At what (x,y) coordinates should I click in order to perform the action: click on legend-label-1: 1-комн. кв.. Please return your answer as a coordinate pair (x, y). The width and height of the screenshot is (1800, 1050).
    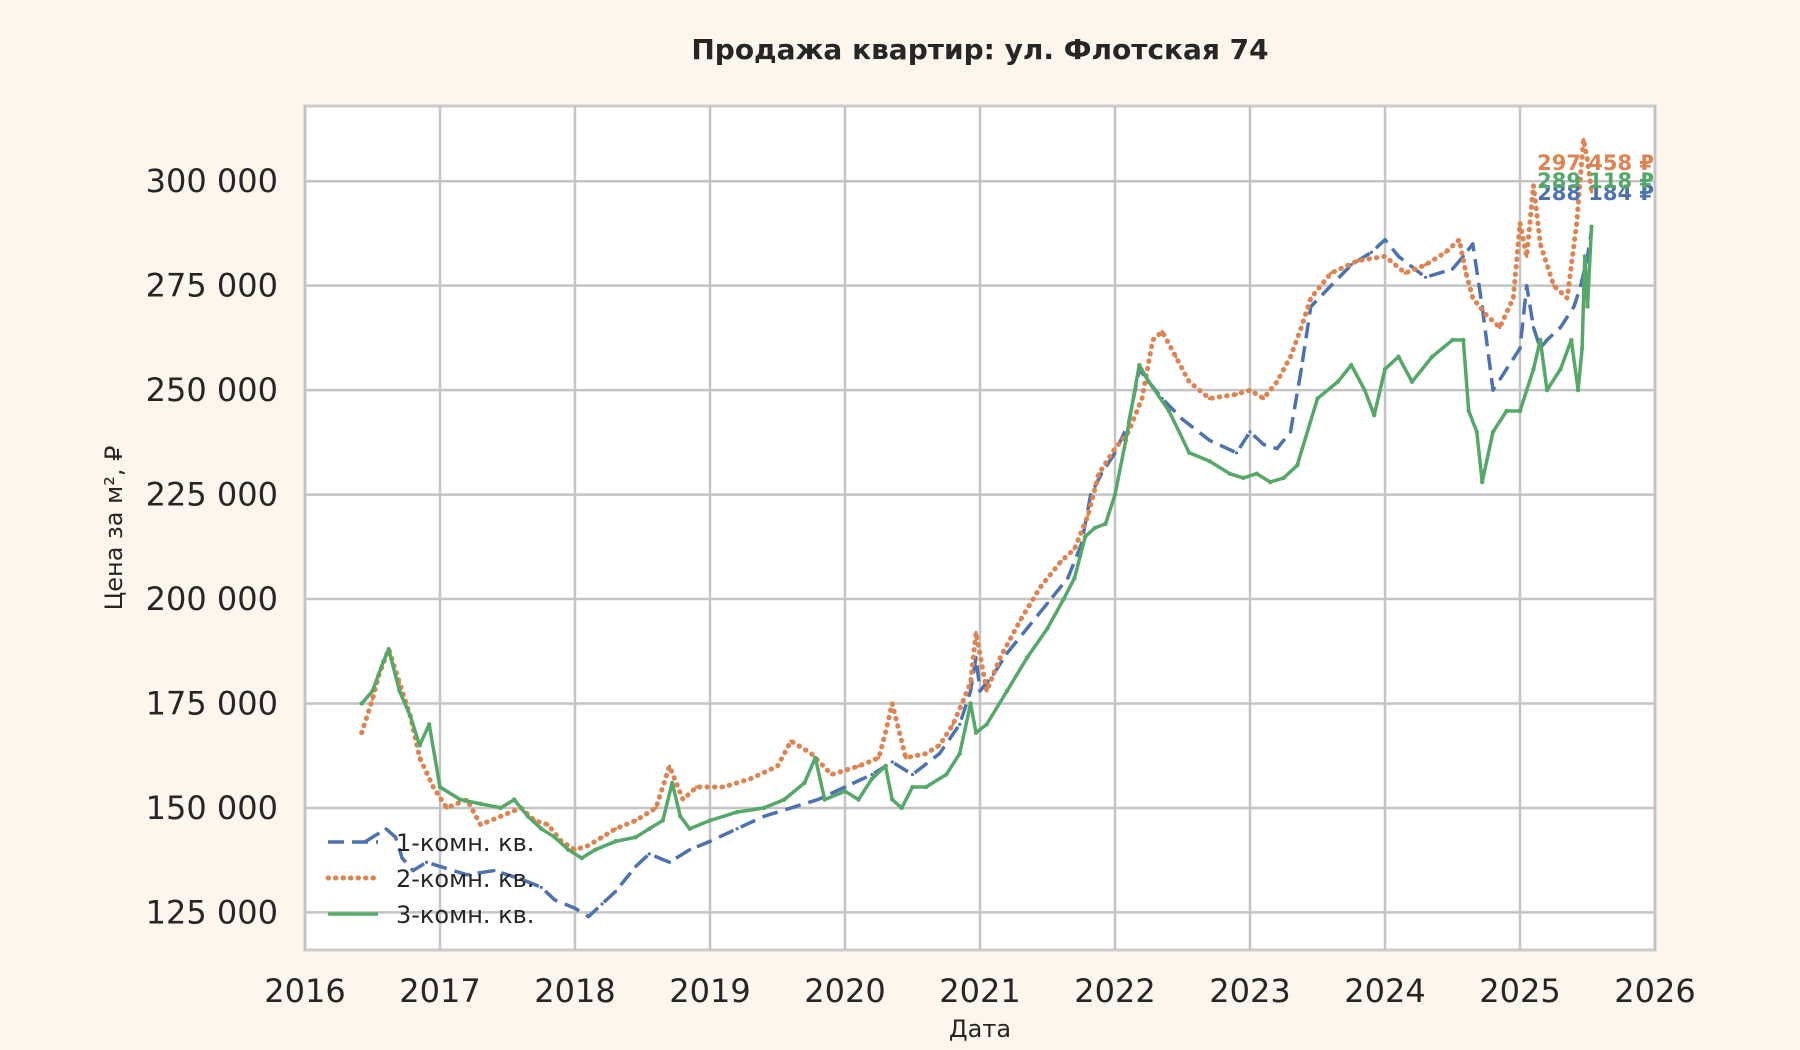
    Looking at the image, I should click on (465, 843).